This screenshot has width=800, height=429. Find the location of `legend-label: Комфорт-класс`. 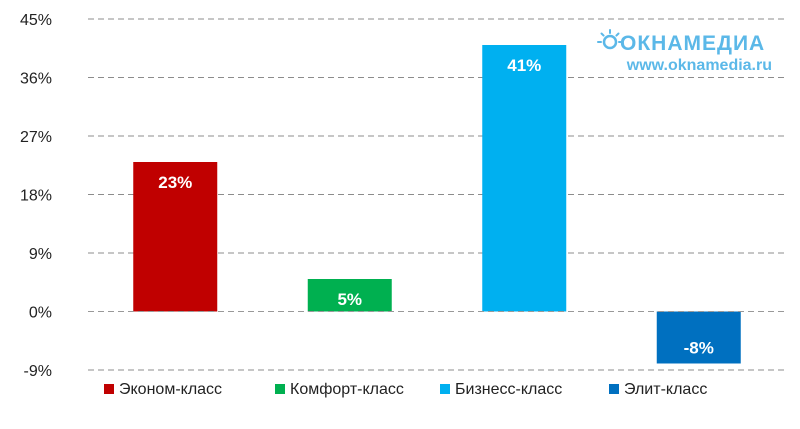

legend-label: Комфорт-класс is located at coordinates (347, 389).